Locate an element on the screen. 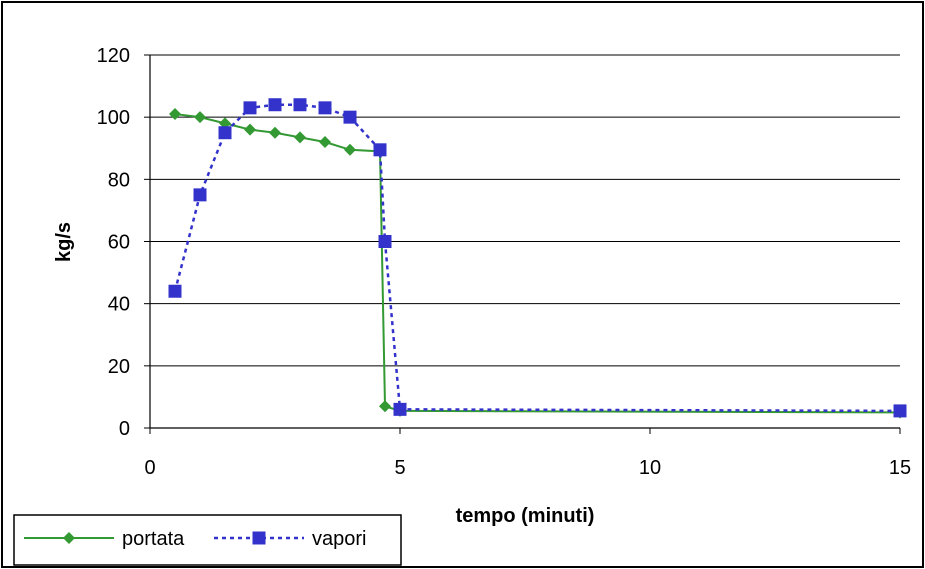  legend: portata vapori is located at coordinates (207, 540).